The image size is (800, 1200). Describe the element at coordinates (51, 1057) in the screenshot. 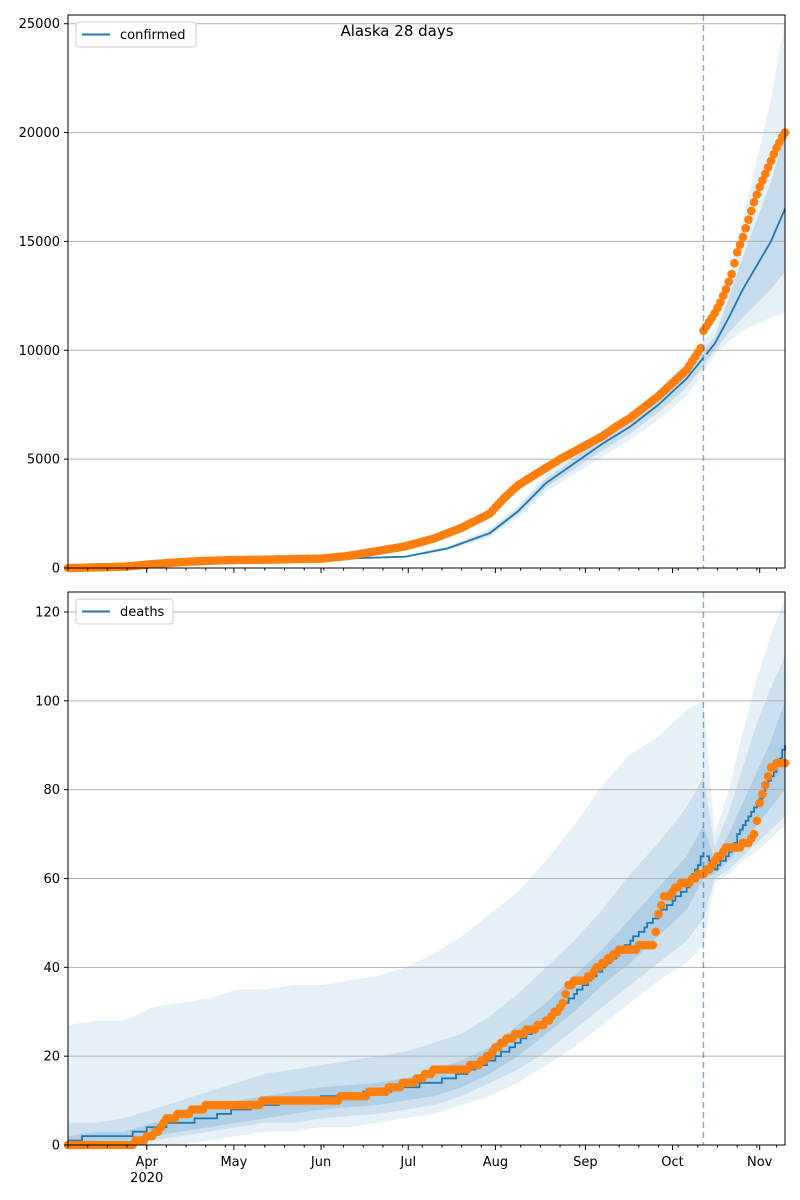

I see `y-tick-label: 20` at that location.